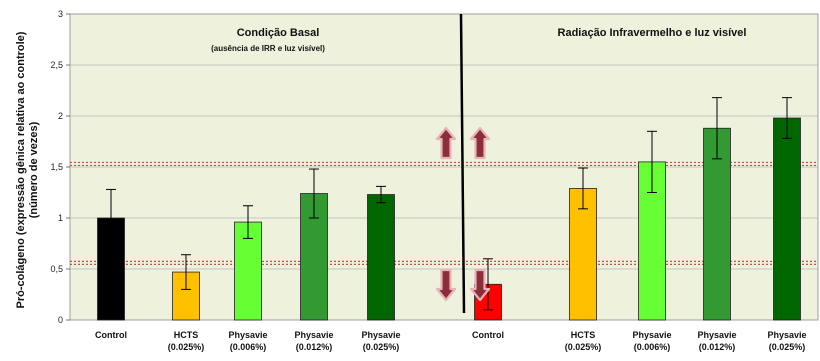  I want to click on panel-title-irr: Radiação Infravermelho e luz visível, so click(652, 33).